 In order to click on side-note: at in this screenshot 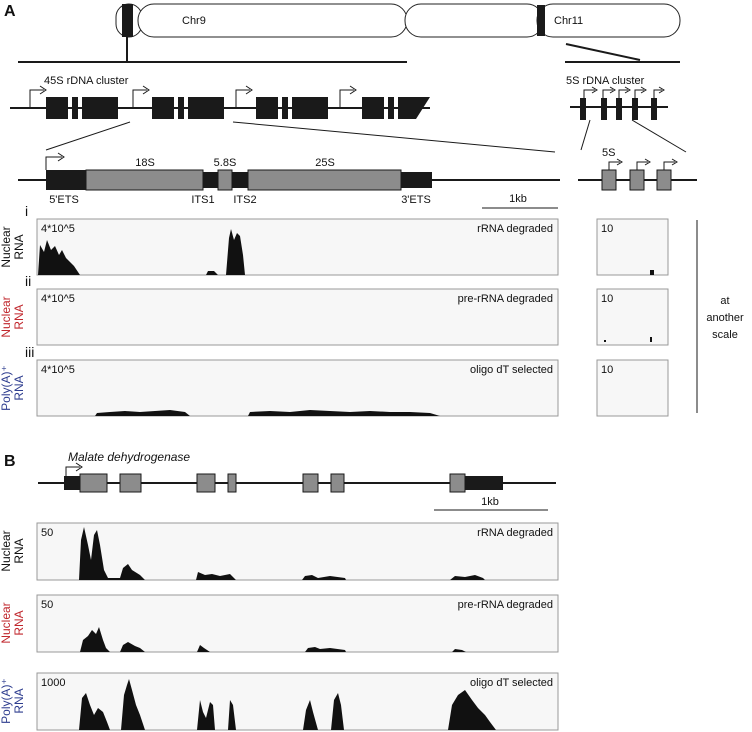, I will do `click(724, 301)`.